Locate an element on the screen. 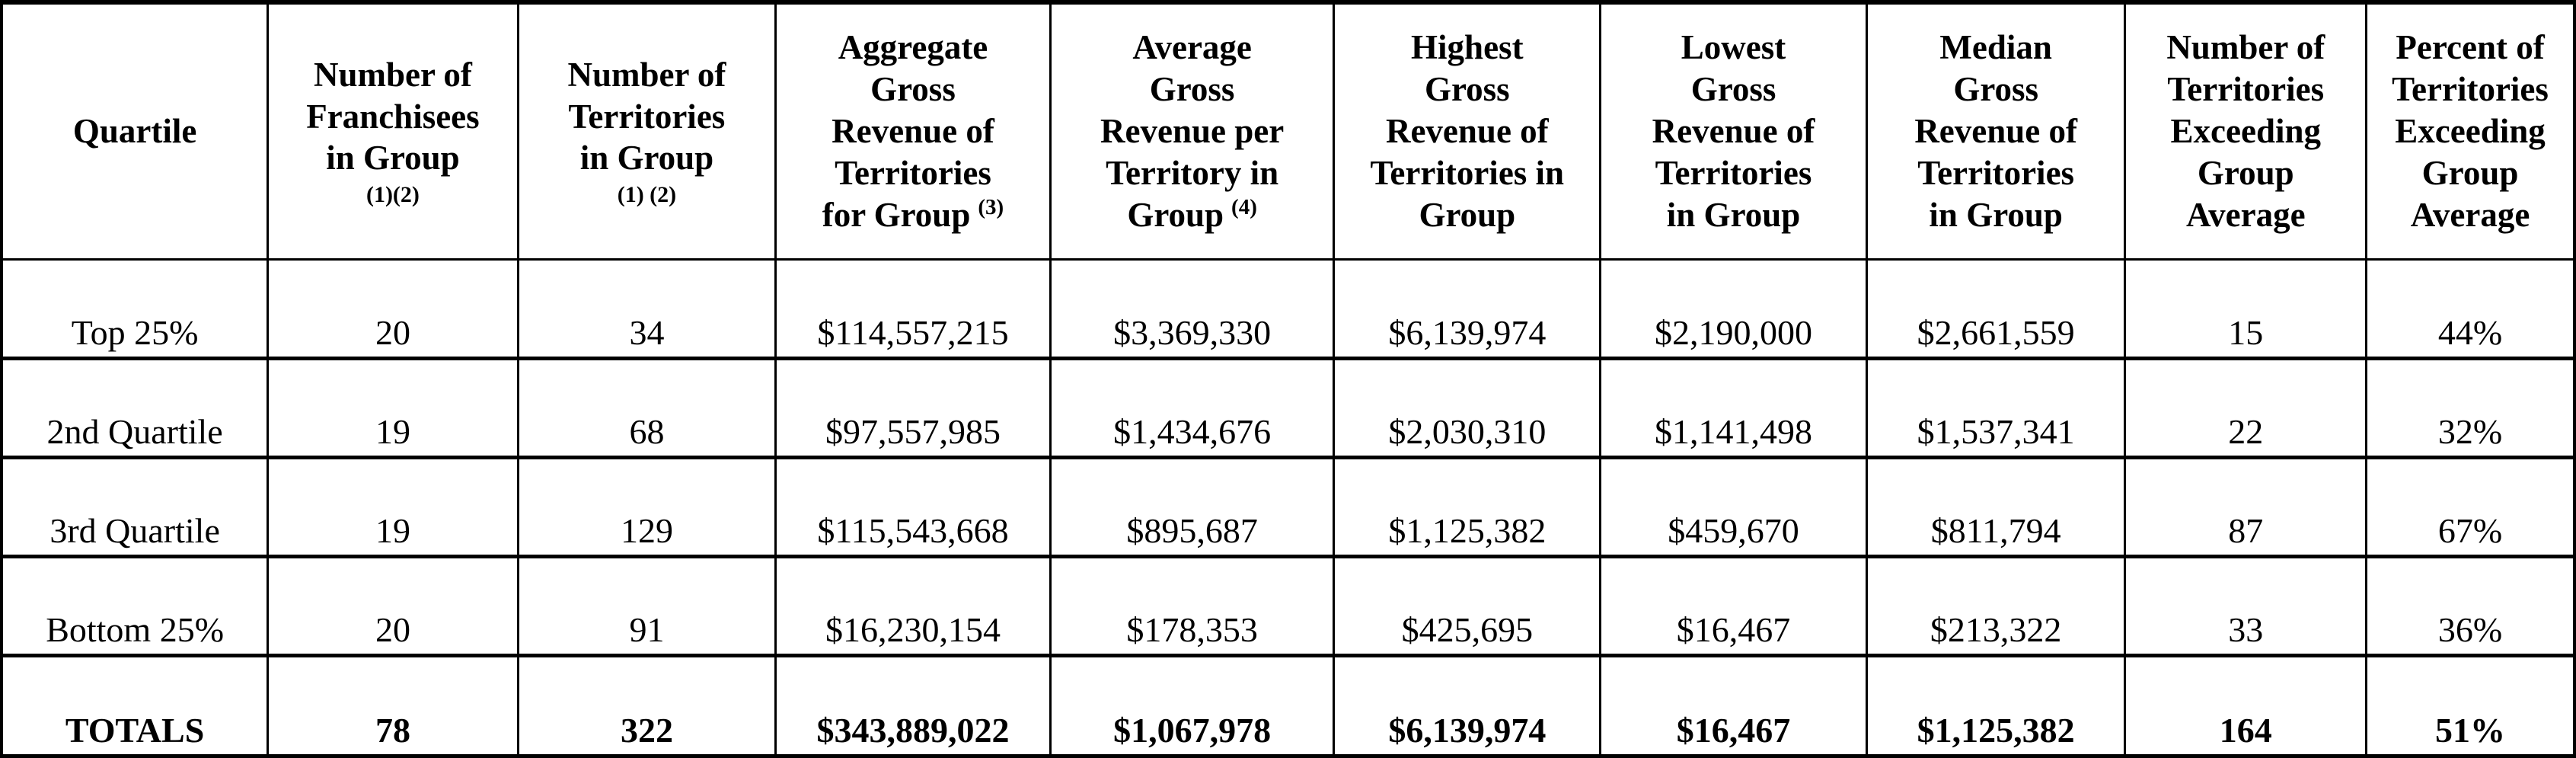 This screenshot has height=758, width=2576. cell-2nd-quartile-highest-gross-revenue: $2,030,310 is located at coordinates (1467, 407).